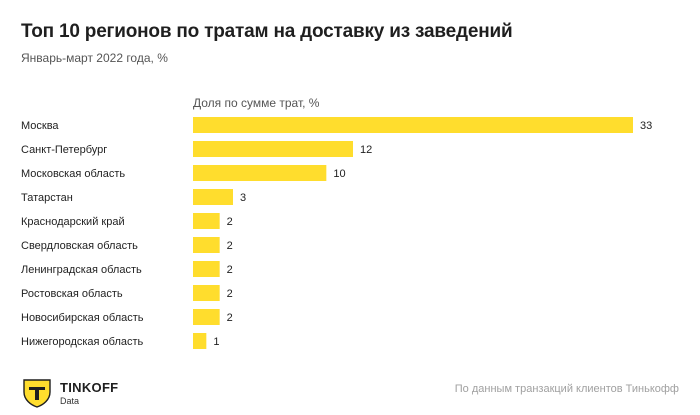 The width and height of the screenshot is (700, 415). I want to click on category-label: Ростовская область, so click(72, 294).